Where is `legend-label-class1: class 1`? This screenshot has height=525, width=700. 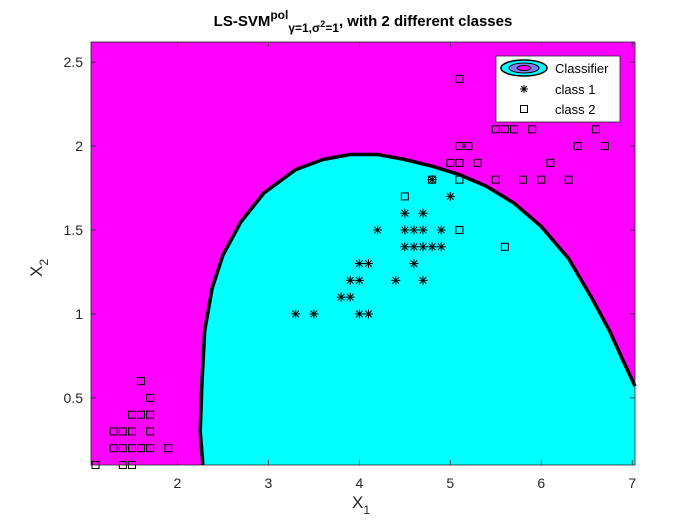 legend-label-class1: class 1 is located at coordinates (575, 89).